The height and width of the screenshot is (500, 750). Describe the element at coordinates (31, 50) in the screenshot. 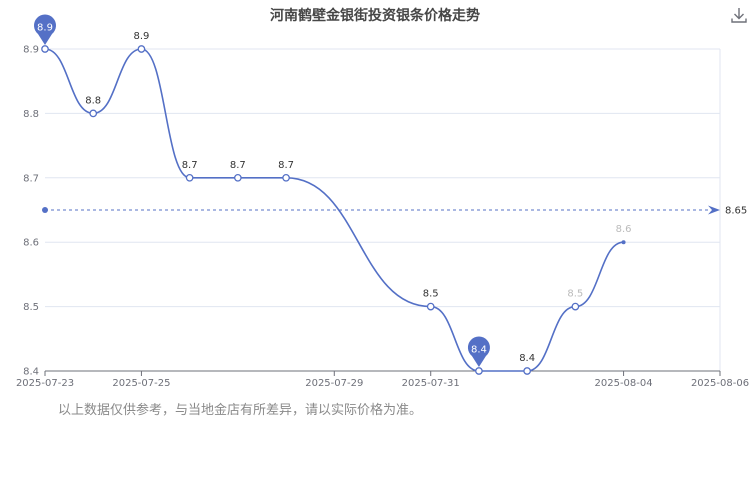

I see `y-tick-label: 8.9` at that location.